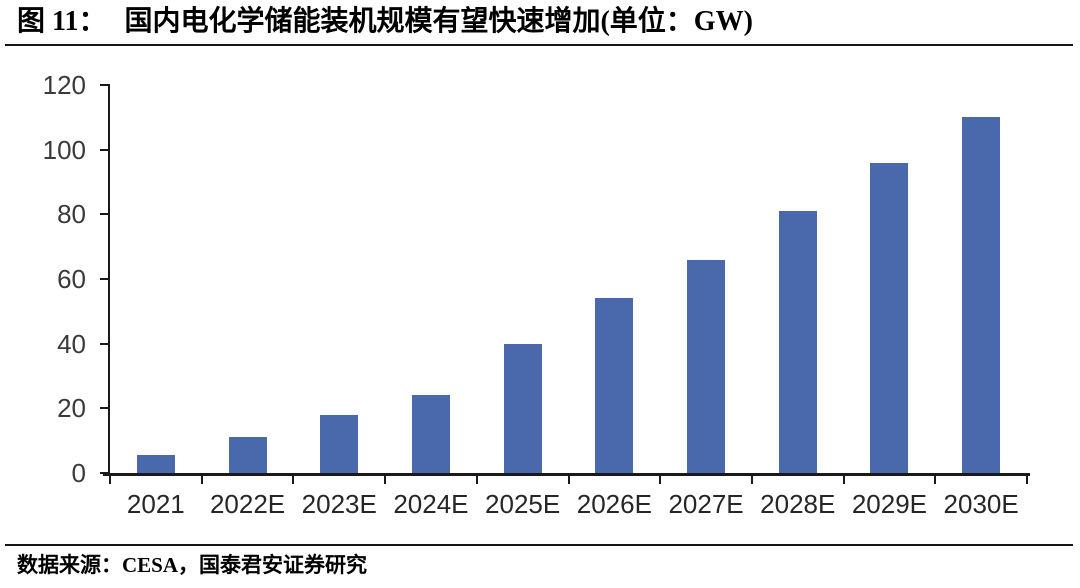  I want to click on footer-divider, so click(539, 545).